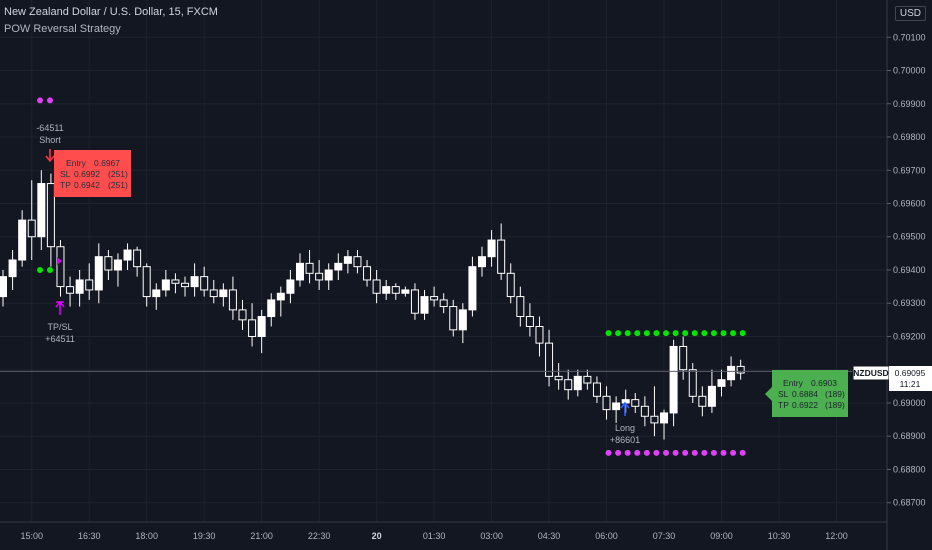 Image resolution: width=932 pixels, height=550 pixels. Describe the element at coordinates (62, 29) in the screenshot. I see `indicator-name: POW Reversal Strategy` at that location.